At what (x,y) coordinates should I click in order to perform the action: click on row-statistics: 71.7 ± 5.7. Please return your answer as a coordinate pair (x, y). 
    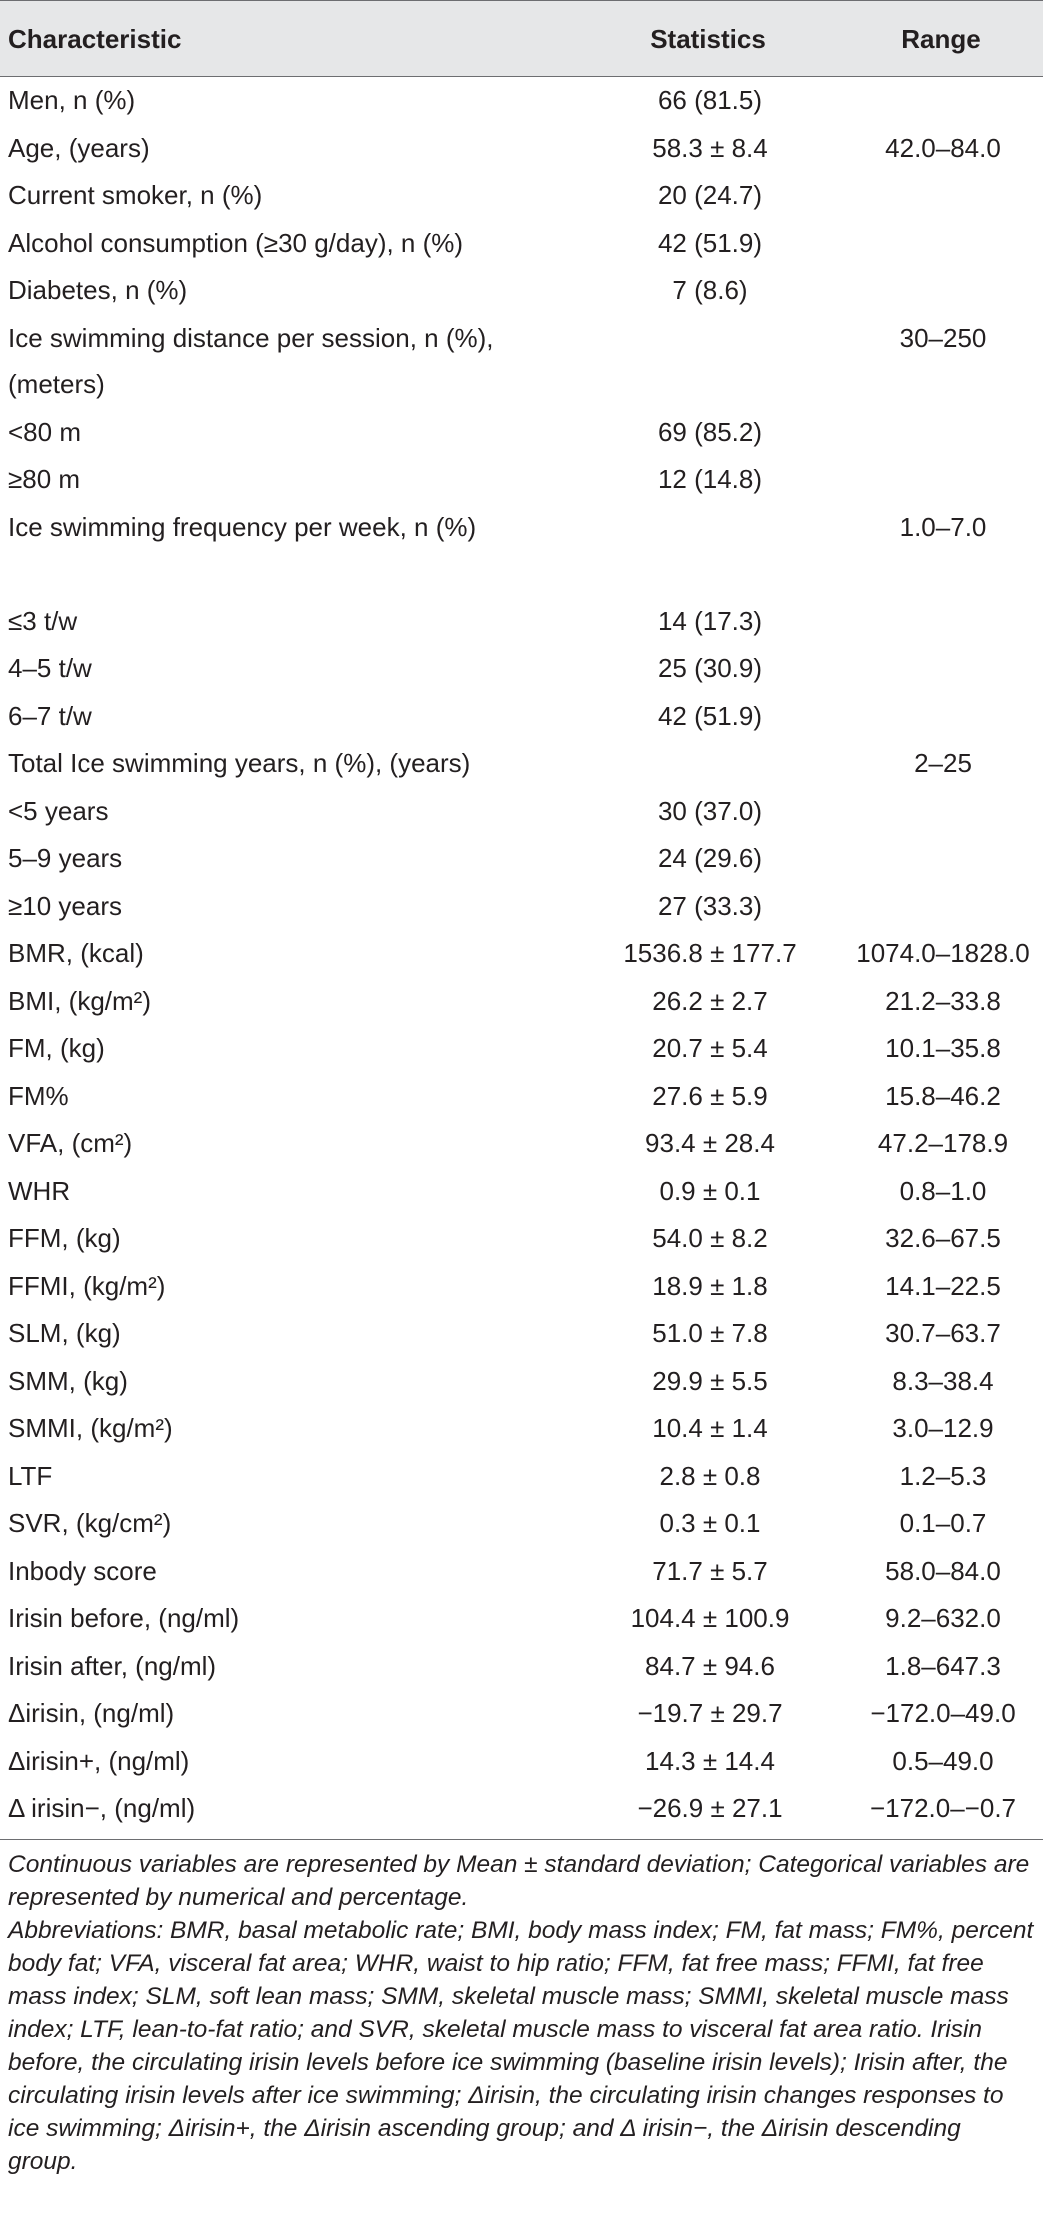
    Looking at the image, I should click on (710, 1570).